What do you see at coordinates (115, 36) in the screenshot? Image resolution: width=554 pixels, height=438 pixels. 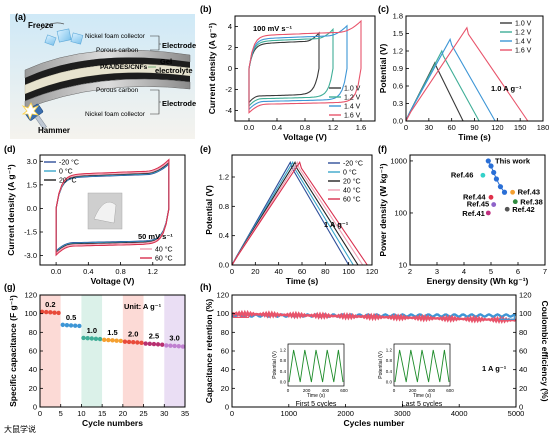 I see `top-collector-label: Nickel foam collector` at bounding box center [115, 36].